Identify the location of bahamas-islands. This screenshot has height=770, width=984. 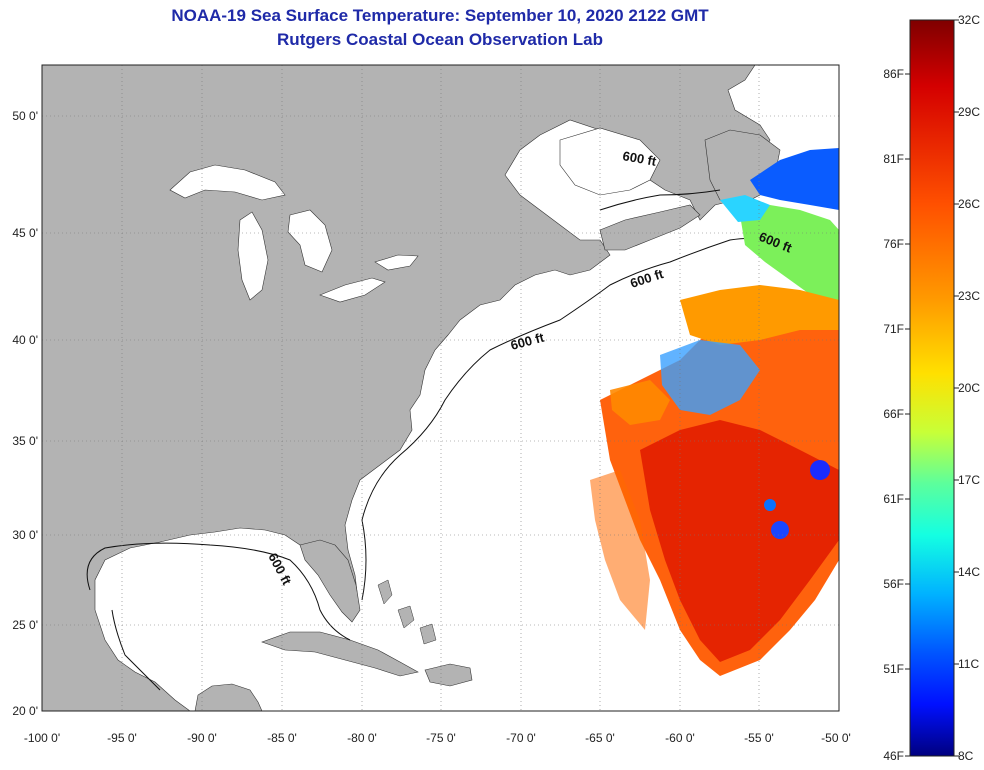
(407, 612).